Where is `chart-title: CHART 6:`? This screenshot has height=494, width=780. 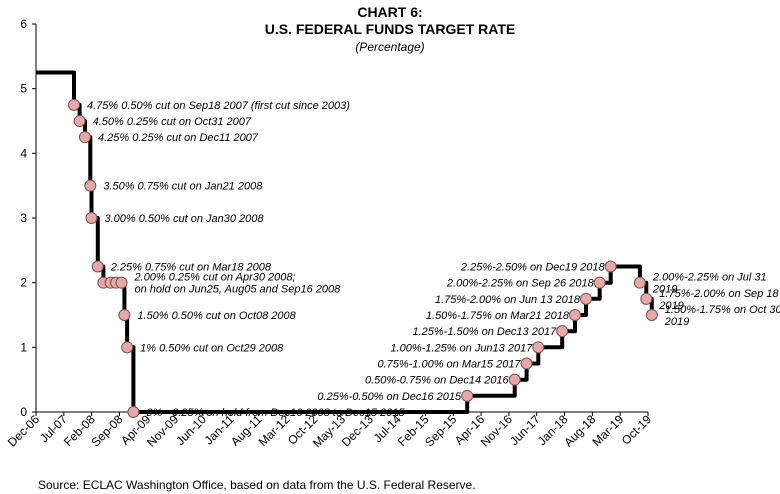 chart-title: CHART 6: is located at coordinates (390, 12).